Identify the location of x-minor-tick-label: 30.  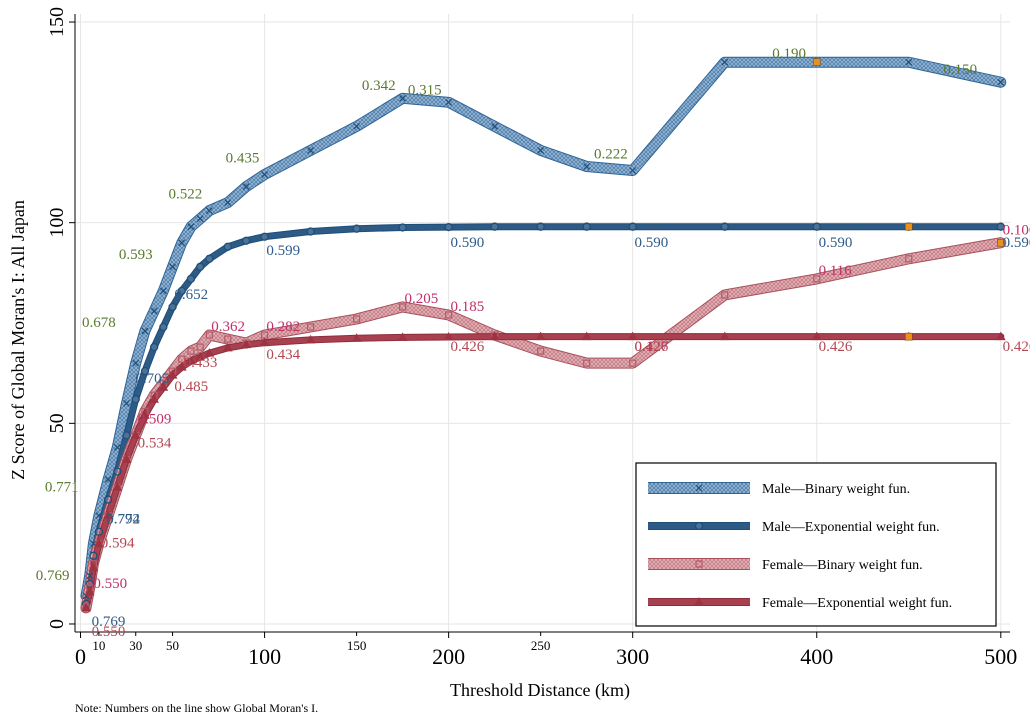
(135, 645).